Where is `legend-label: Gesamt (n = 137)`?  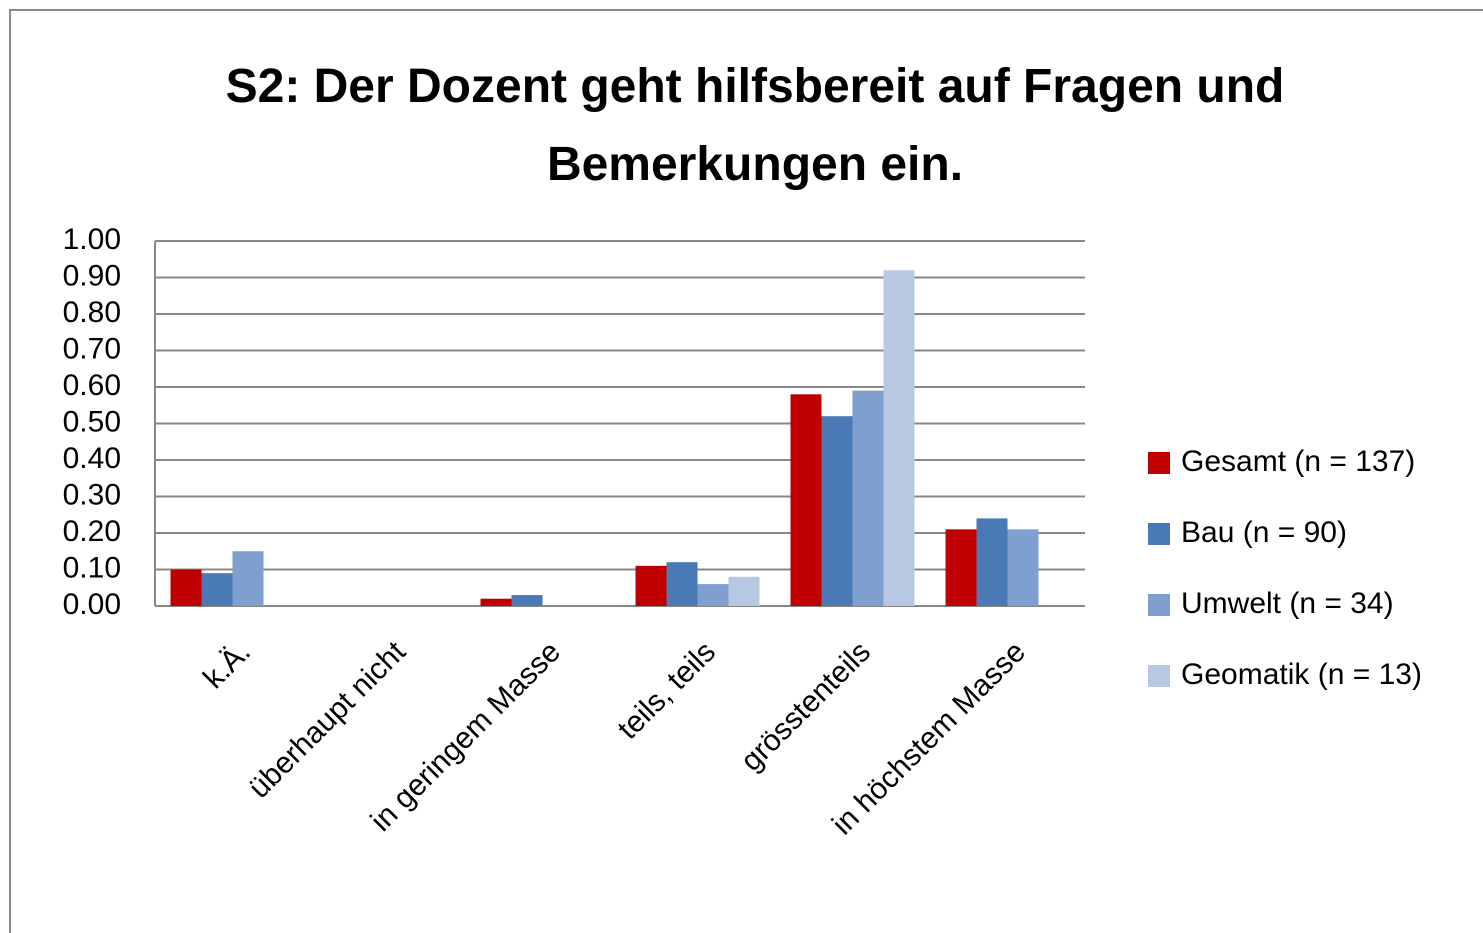
legend-label: Gesamt (n = 137) is located at coordinates (1298, 461).